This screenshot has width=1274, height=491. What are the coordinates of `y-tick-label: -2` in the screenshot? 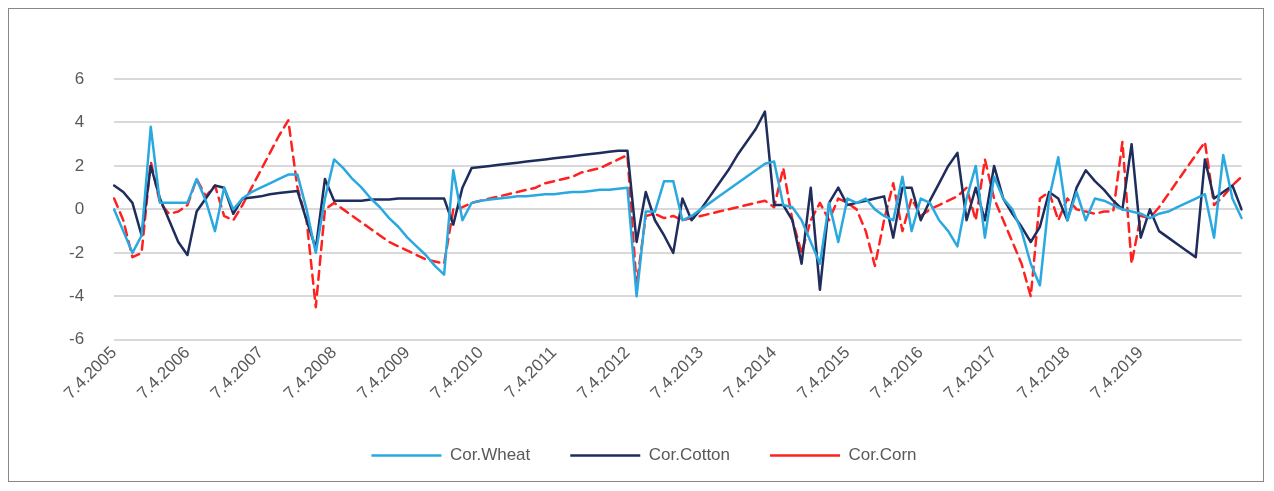 It's located at (76, 252).